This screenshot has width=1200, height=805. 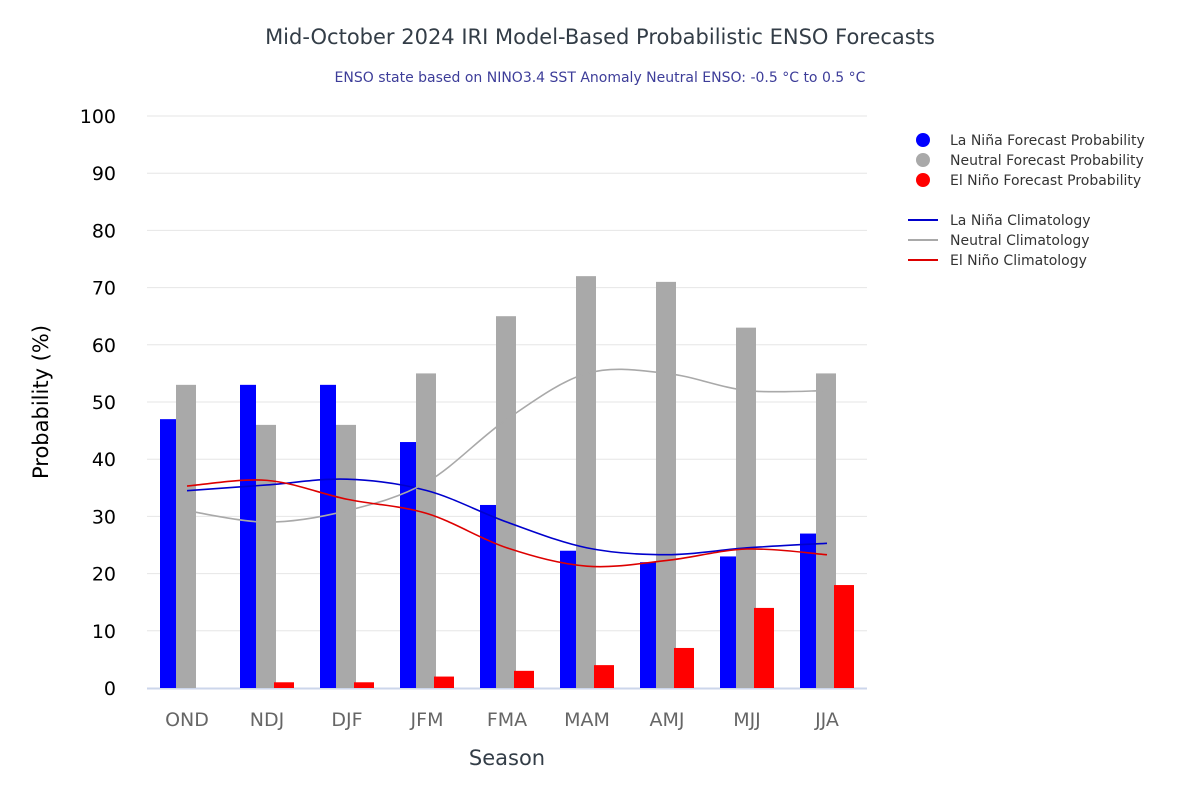 I want to click on line-la-ni-a-climatology, so click(x=507, y=517).